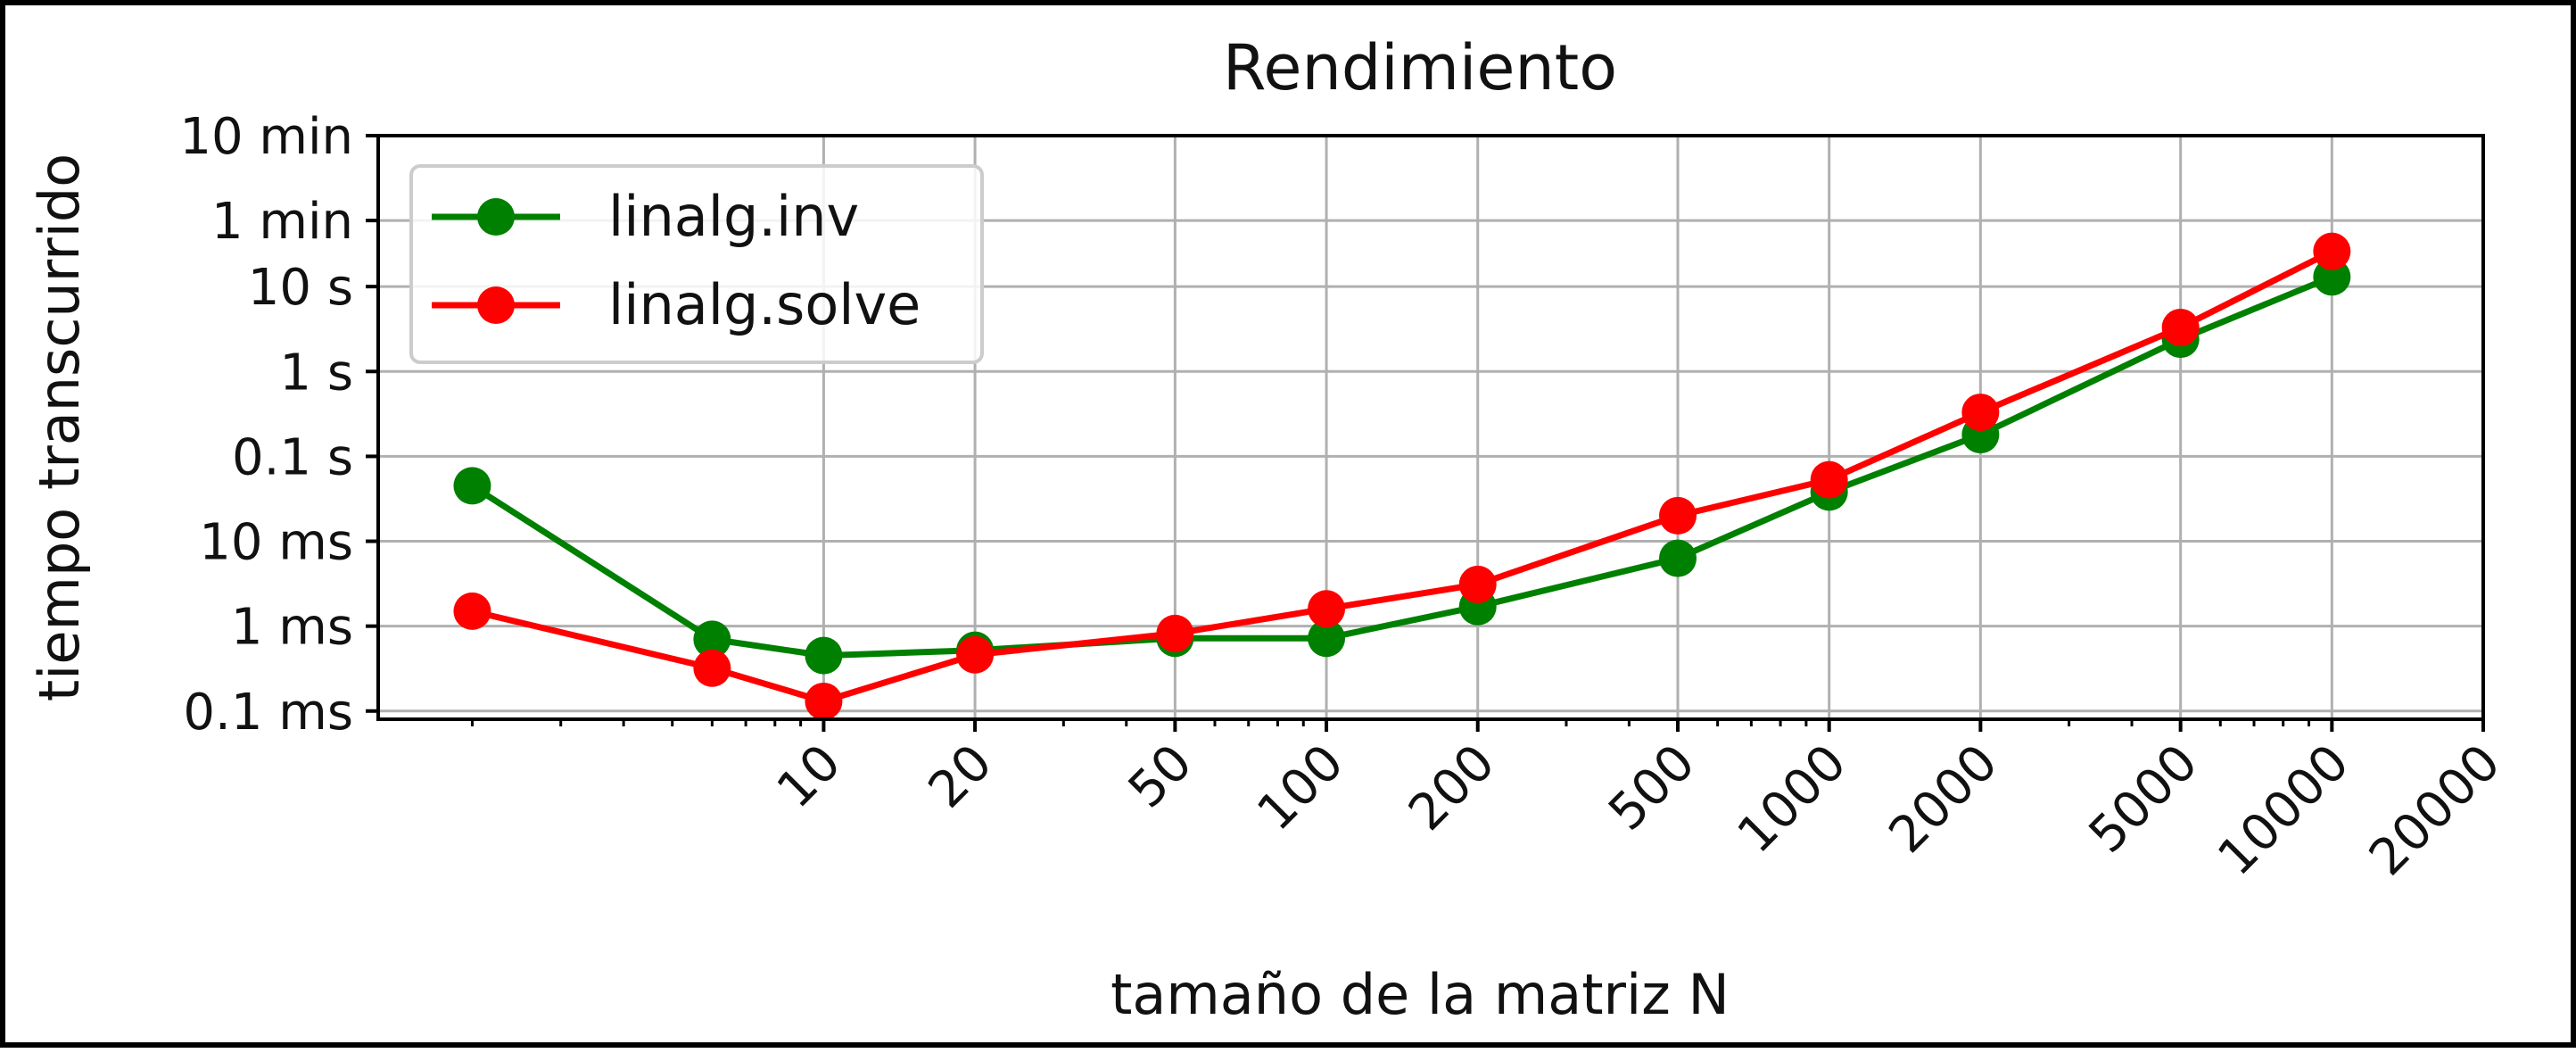  What do you see at coordinates (734, 216) in the screenshot?
I see `legend-label-linalg-inv: linalg.inv` at bounding box center [734, 216].